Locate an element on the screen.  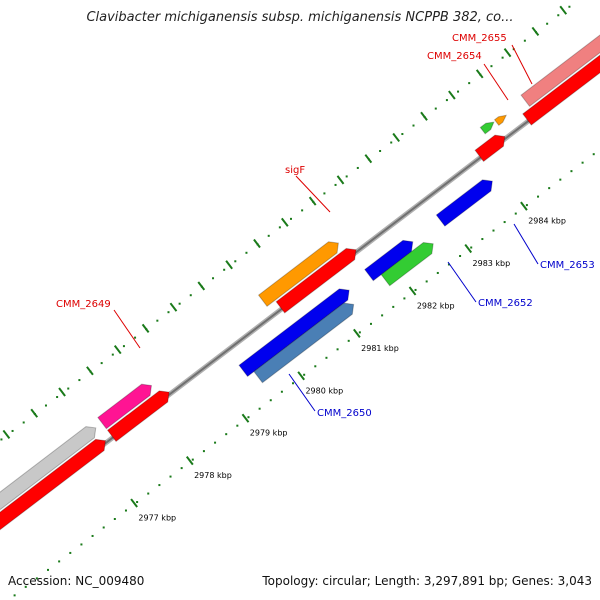
gene-arrow-orange-small is located at coordinates (500, 120).